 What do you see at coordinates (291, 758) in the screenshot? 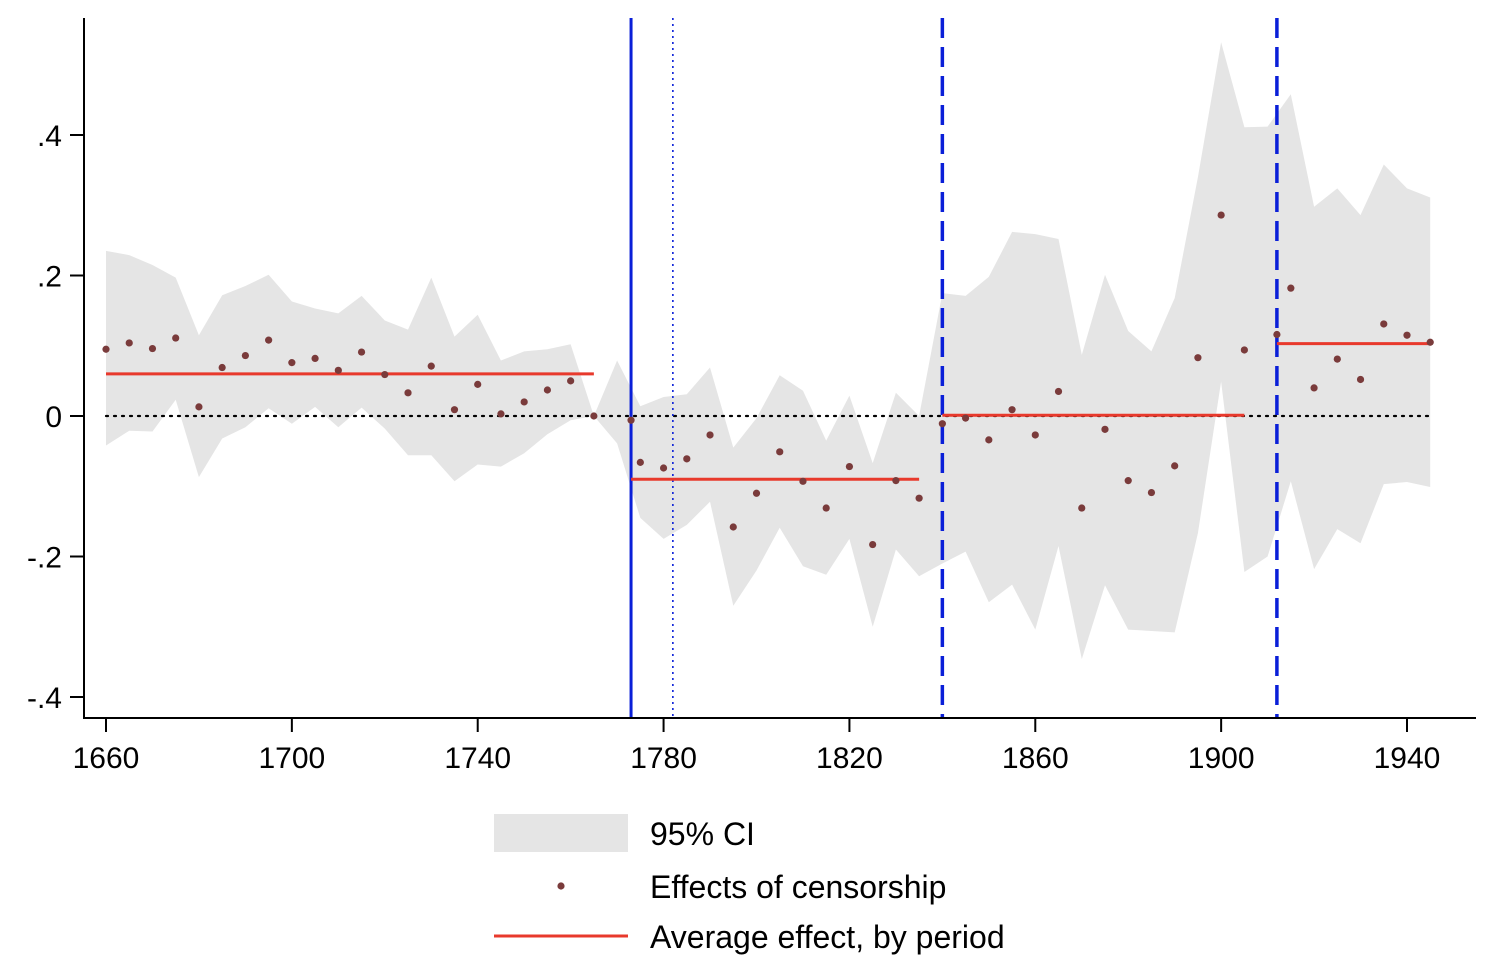
I see `x-tick-label-1700: 1700` at bounding box center [291, 758].